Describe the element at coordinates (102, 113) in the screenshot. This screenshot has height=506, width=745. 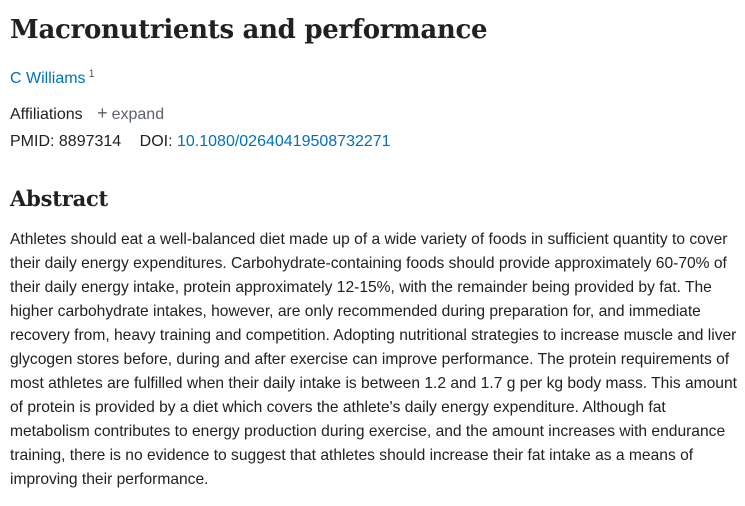
I see `plus-icon: +` at that location.